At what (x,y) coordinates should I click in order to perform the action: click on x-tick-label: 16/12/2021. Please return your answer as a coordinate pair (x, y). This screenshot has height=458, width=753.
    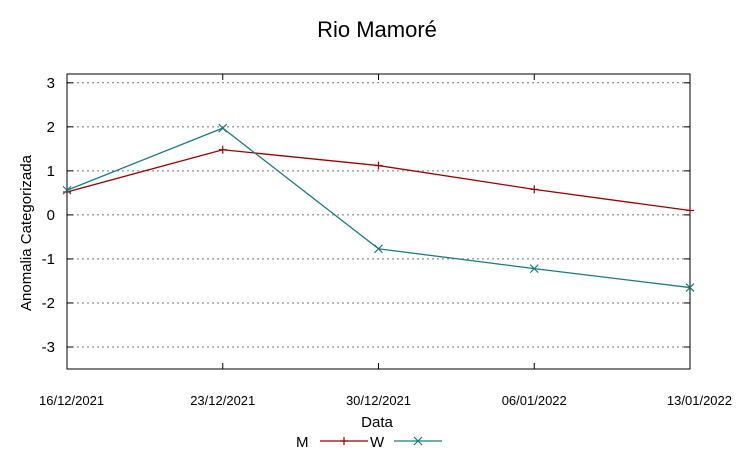
    Looking at the image, I should click on (71, 400).